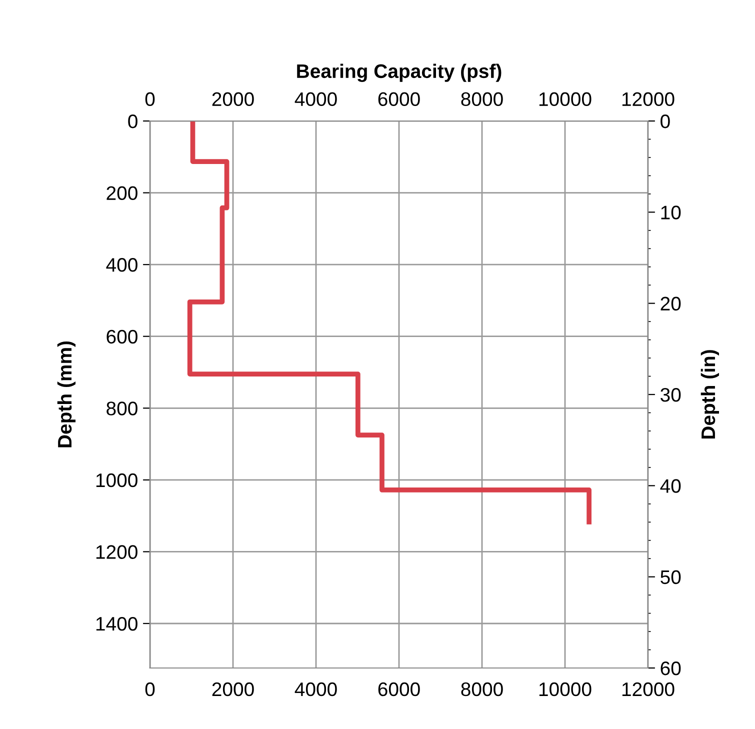 The image size is (755, 729). What do you see at coordinates (133, 121) in the screenshot?
I see `y-tick-label: 0` at bounding box center [133, 121].